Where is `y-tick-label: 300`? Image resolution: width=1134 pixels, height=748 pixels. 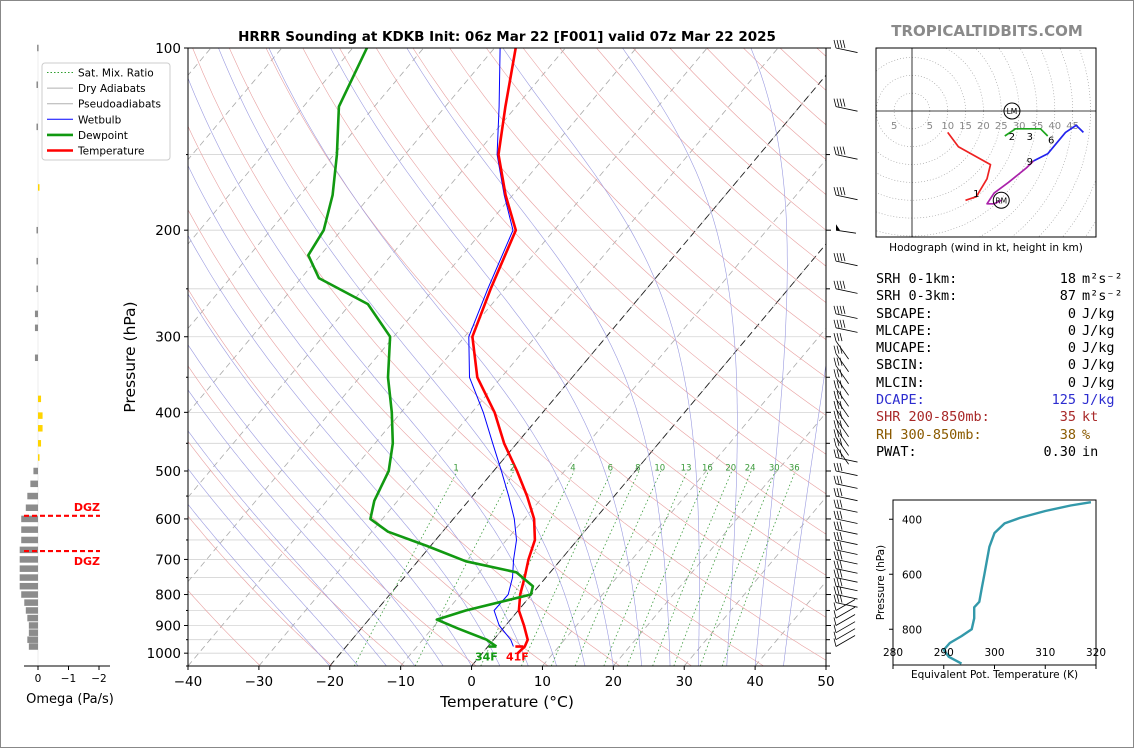
y-tick-label: 300 is located at coordinates (168, 338).